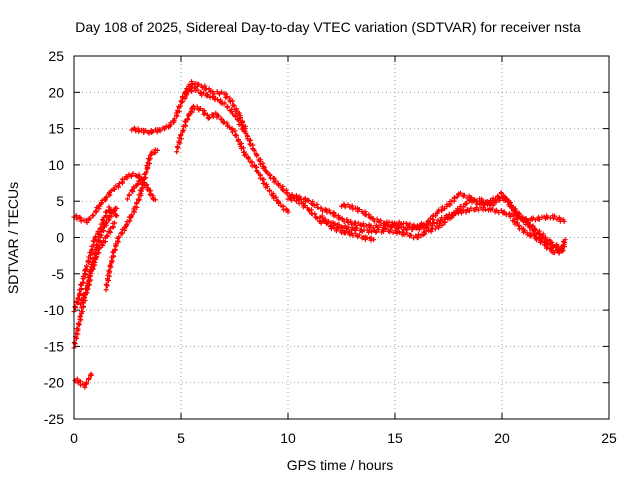 This screenshot has height=480, width=640. I want to click on y-tick-label: -10, so click(54, 310).